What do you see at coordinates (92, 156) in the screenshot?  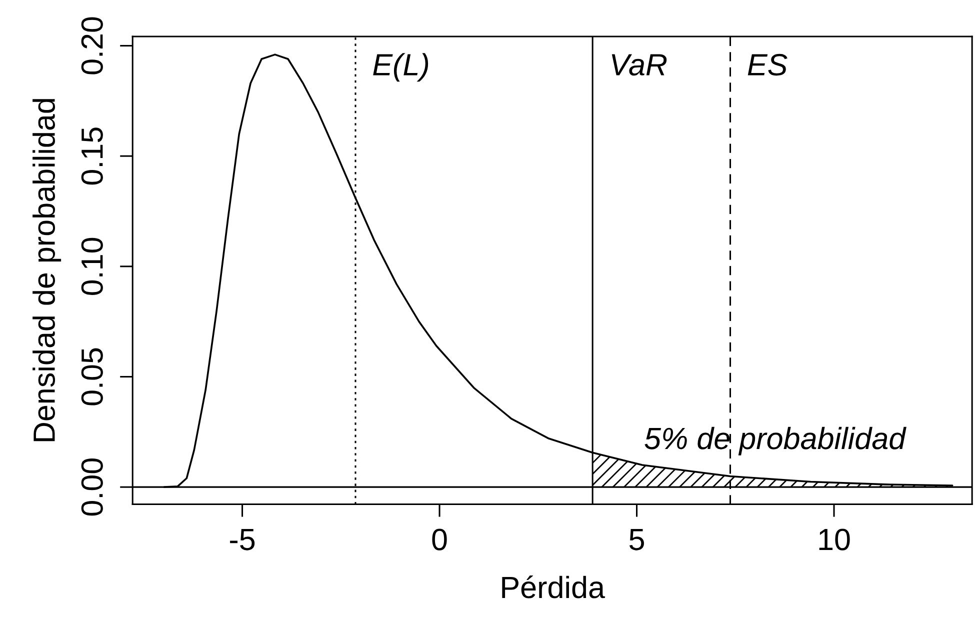 I see `y-tick-label: 0.15` at bounding box center [92, 156].